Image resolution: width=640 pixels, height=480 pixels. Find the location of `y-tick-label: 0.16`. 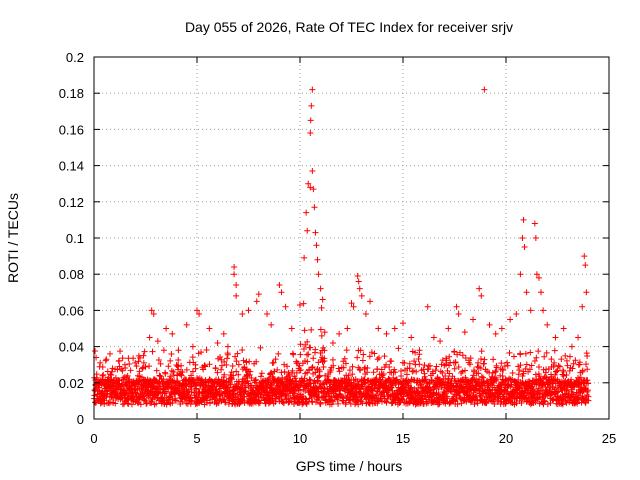

y-tick-label: 0.16 is located at coordinates (71, 129).